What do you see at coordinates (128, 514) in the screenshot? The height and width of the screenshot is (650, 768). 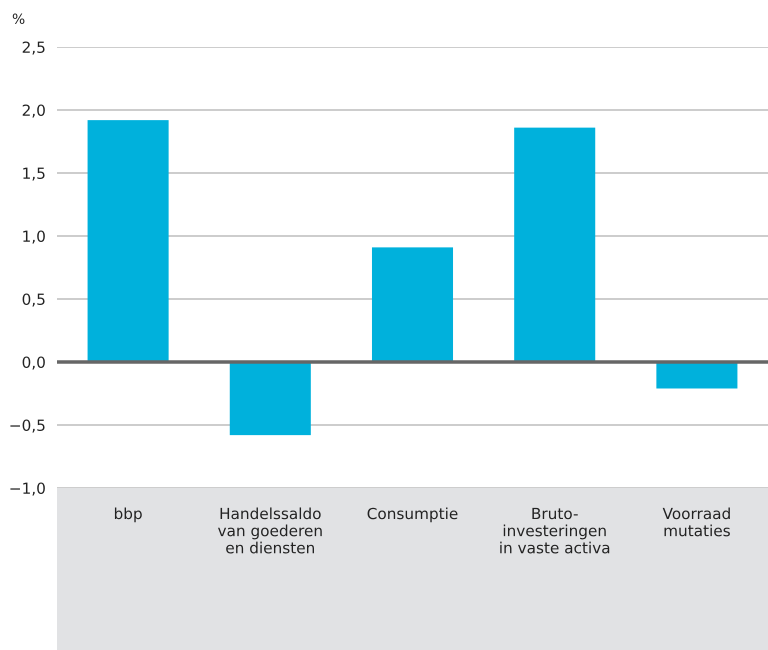 I see `x-tick-label: bbp` at bounding box center [128, 514].